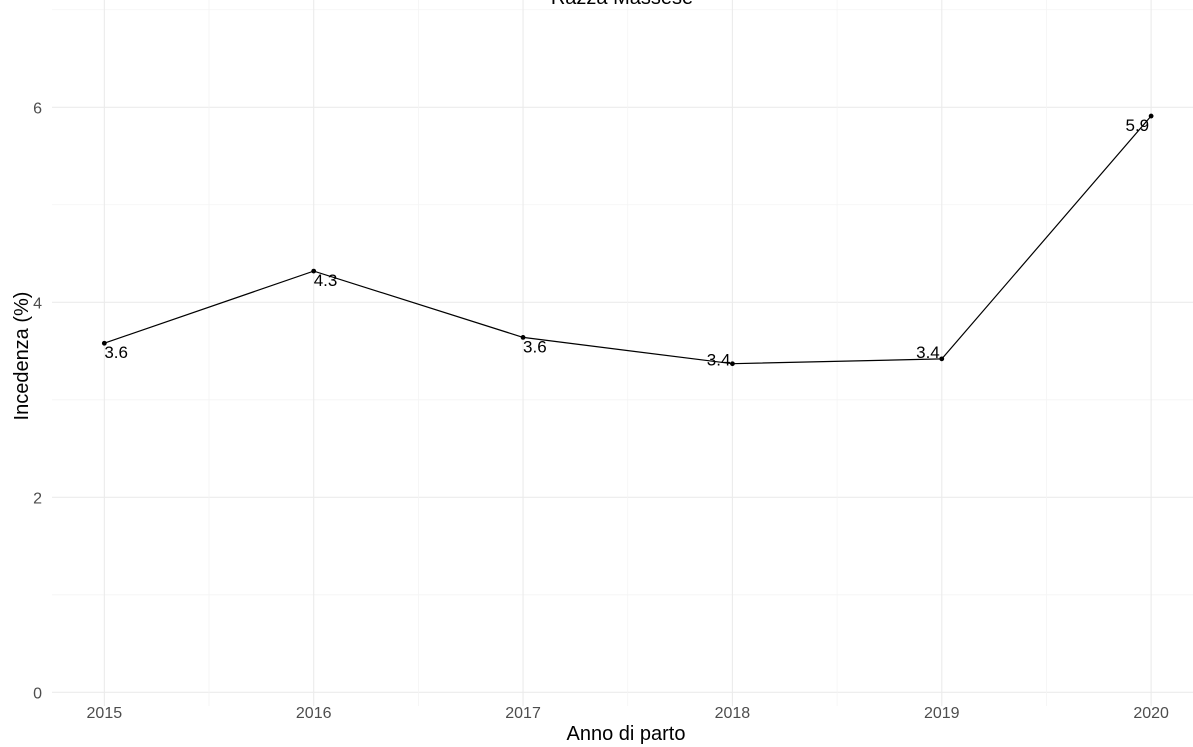 This screenshot has width=1193, height=747. I want to click on y-axis-ticks: 0 2 4 6, so click(37, 401).